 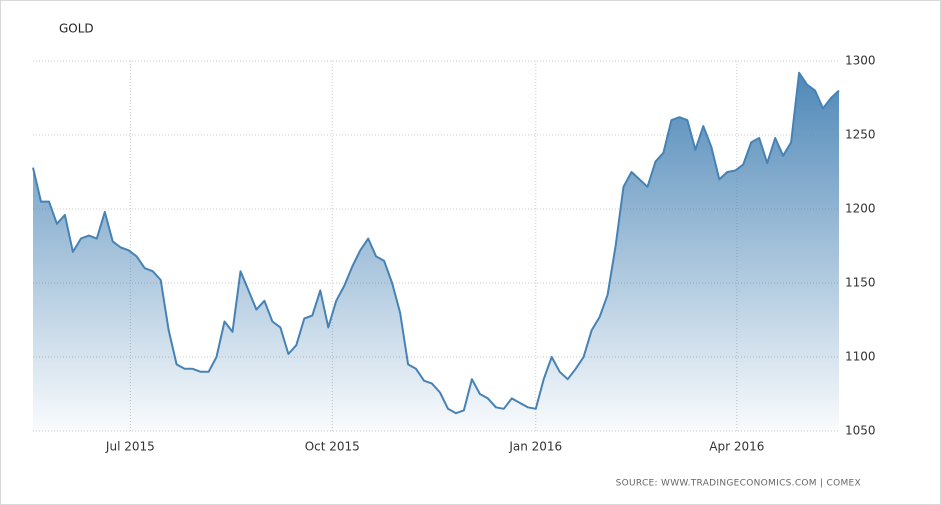 I want to click on y-tick-label: 1200, so click(x=860, y=209).